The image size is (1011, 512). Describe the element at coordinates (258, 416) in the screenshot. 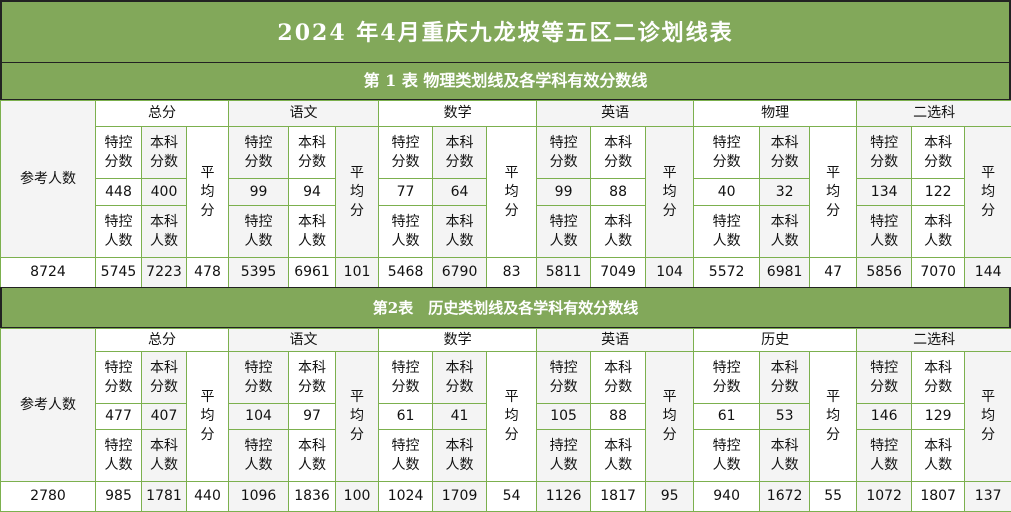

I see `tekong-score-value-text: 104` at that location.